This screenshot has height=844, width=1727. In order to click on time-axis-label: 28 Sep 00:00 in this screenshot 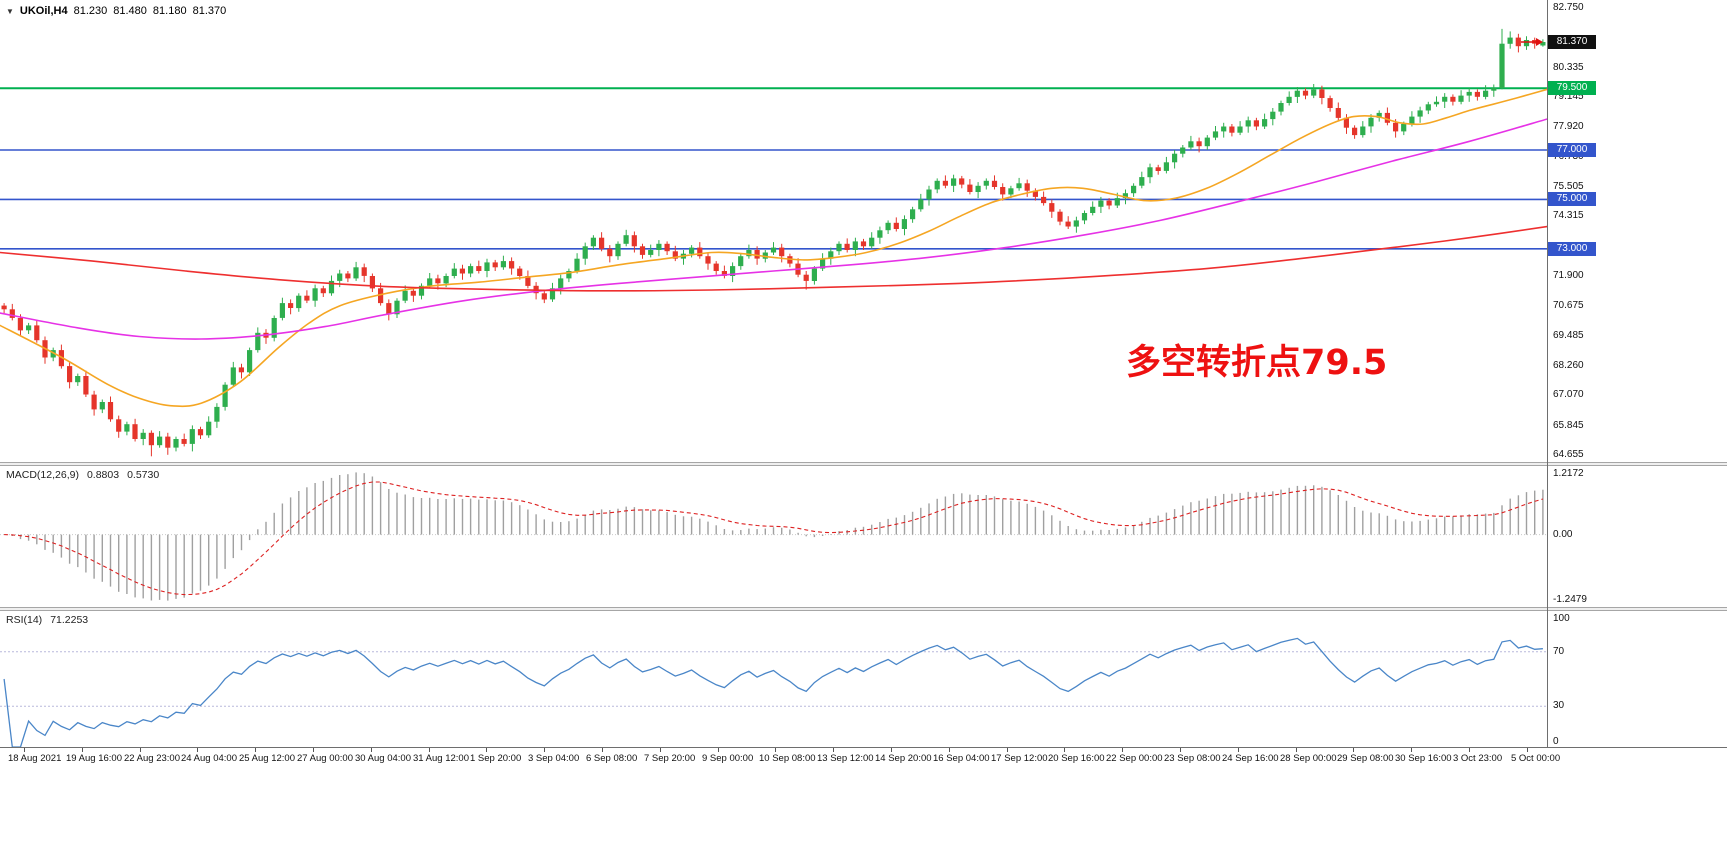, I will do `click(1308, 758)`.